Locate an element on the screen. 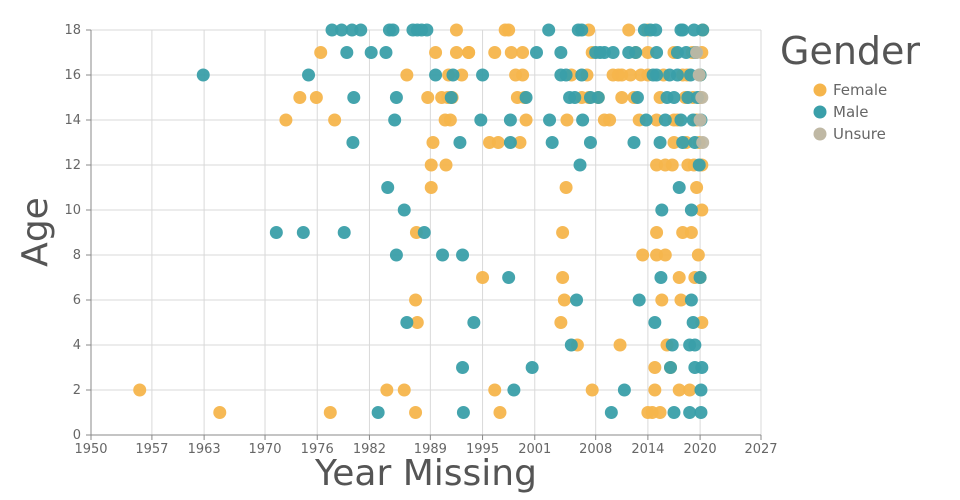 The width and height of the screenshot is (960, 500). legend-marker-unsure is located at coordinates (820, 134).